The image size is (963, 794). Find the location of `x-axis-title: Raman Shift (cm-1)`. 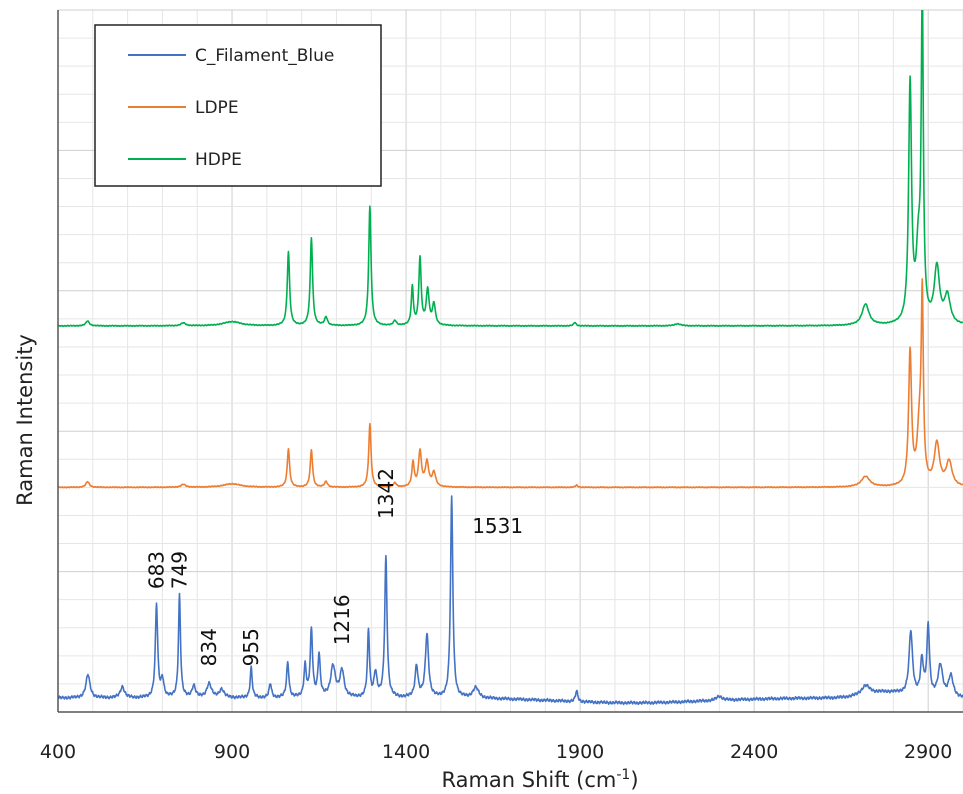

x-axis-title: Raman Shift (cm-1) is located at coordinates (539, 779).